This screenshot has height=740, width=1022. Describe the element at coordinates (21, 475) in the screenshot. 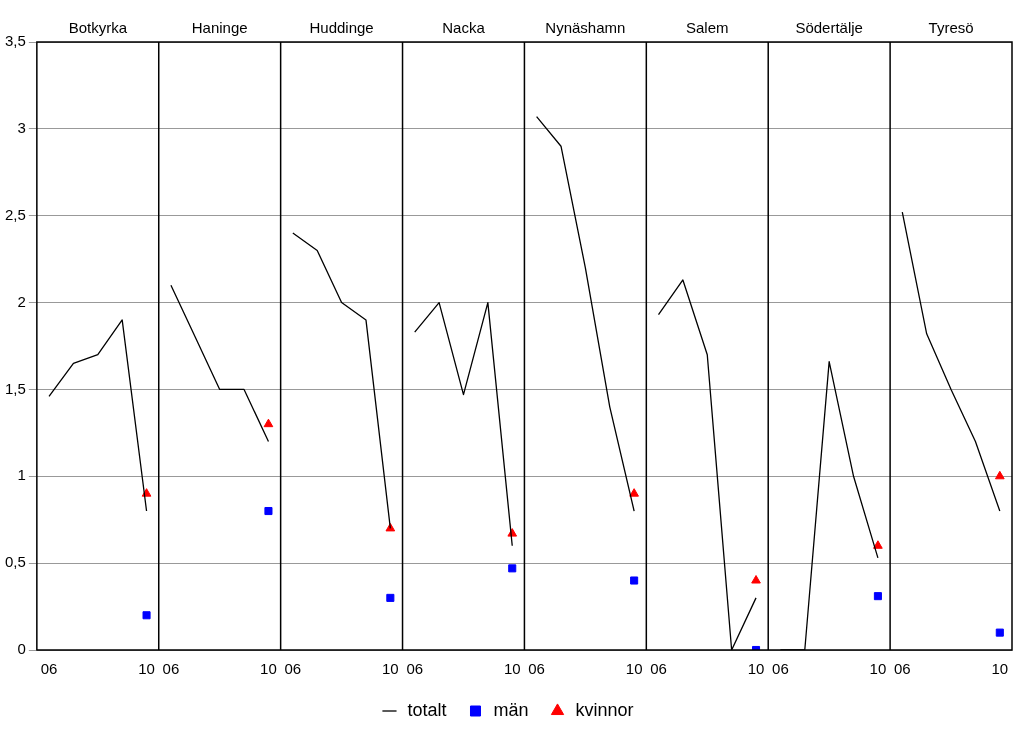

I see `y-tick-label: 1` at that location.